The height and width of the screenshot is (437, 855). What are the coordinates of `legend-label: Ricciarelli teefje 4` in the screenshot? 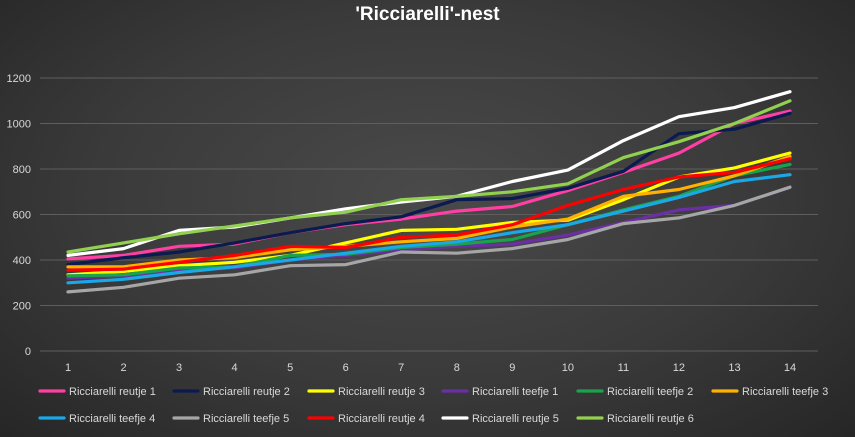 It's located at (112, 419).